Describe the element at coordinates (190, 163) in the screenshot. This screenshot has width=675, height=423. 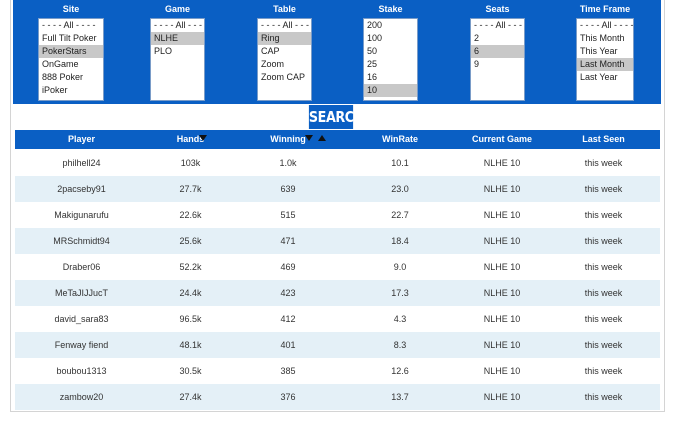
I see `table-cell: 103k` at that location.